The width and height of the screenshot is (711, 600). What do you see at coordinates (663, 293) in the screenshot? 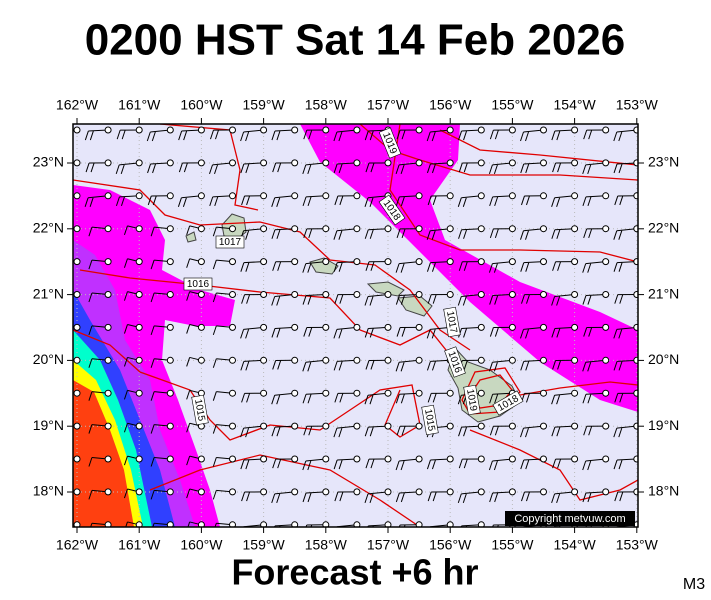
I see `lat-label: 21°N` at bounding box center [663, 293].